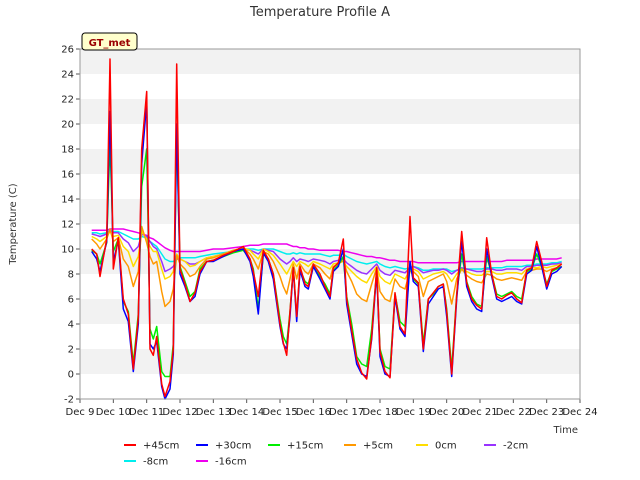 The height and width of the screenshot is (480, 640). What do you see at coordinates (515, 446) in the screenshot?
I see `legend-label: -2cm` at bounding box center [515, 446].